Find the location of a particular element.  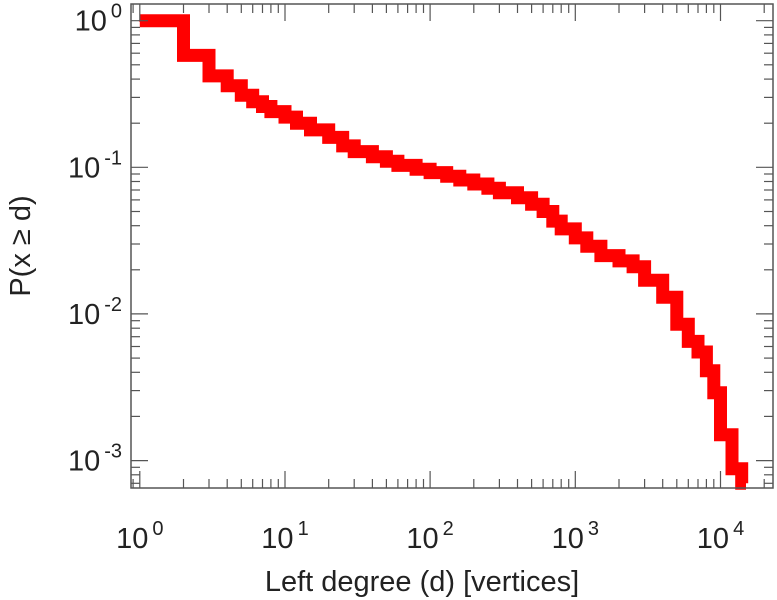

y-tick-label: 10 -1 is located at coordinates (95, 165).